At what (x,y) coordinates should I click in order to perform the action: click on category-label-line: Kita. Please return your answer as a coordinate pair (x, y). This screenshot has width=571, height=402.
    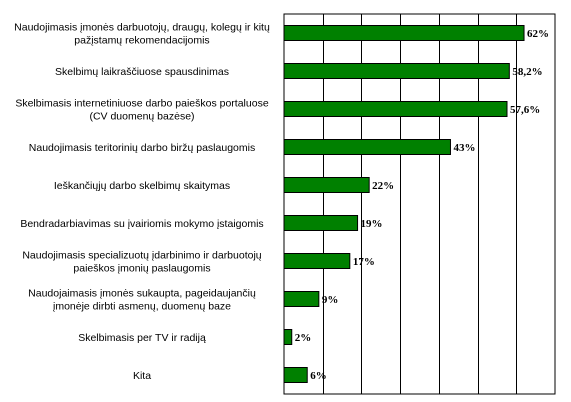
    Looking at the image, I should click on (142, 376).